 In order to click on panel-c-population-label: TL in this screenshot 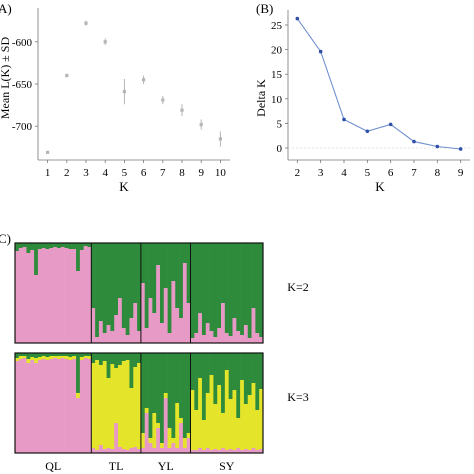, I will do `click(116, 466)`.